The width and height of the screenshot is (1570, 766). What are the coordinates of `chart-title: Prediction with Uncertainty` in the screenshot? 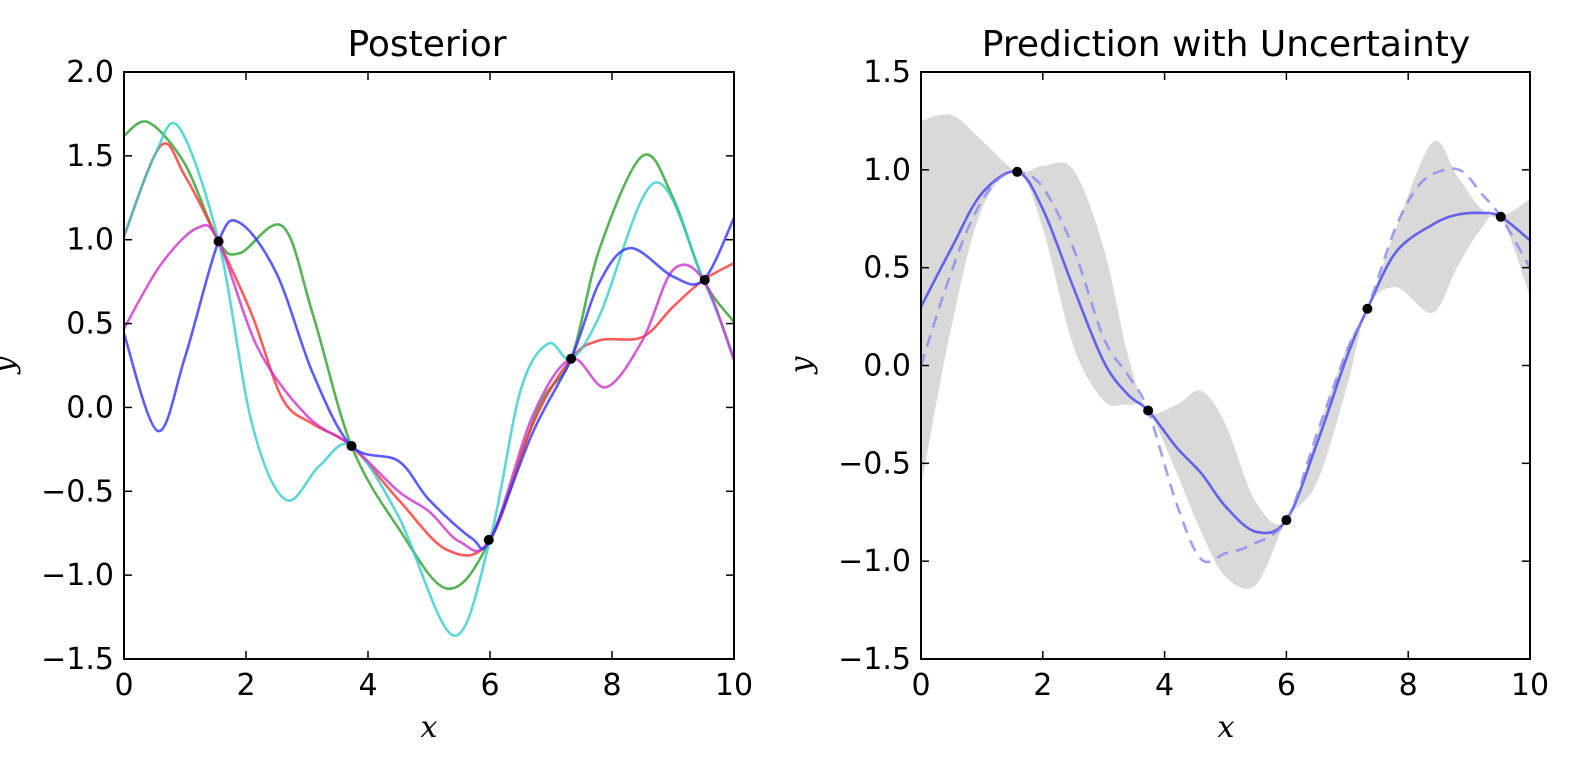 It's located at (1226, 44).